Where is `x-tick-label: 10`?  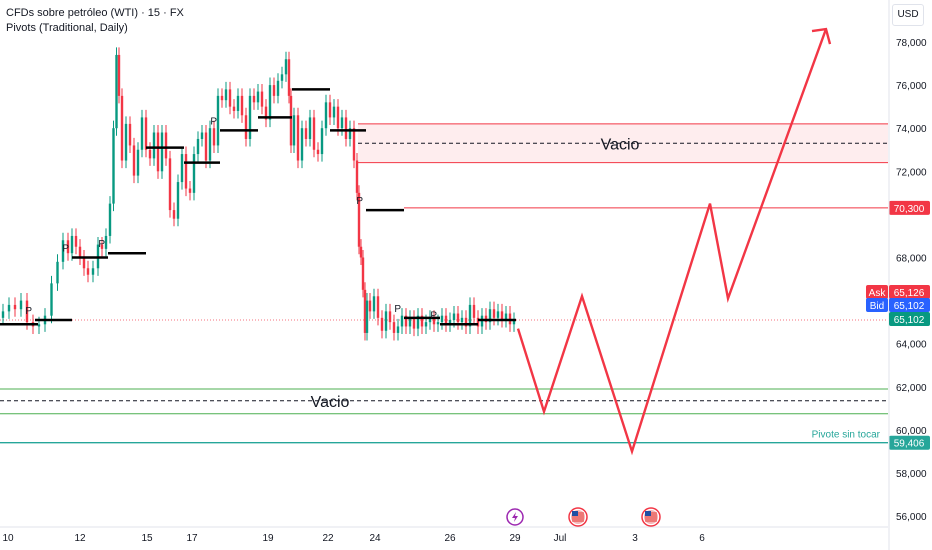
x-tick-label: 10 is located at coordinates (8, 538).